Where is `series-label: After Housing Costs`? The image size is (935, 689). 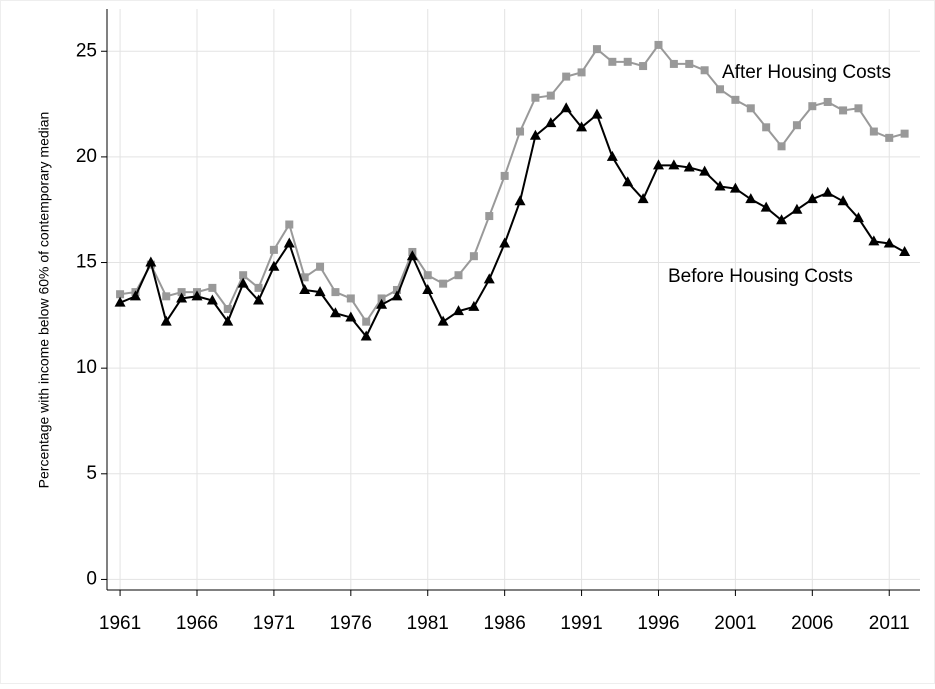 series-label: After Housing Costs is located at coordinates (806, 72).